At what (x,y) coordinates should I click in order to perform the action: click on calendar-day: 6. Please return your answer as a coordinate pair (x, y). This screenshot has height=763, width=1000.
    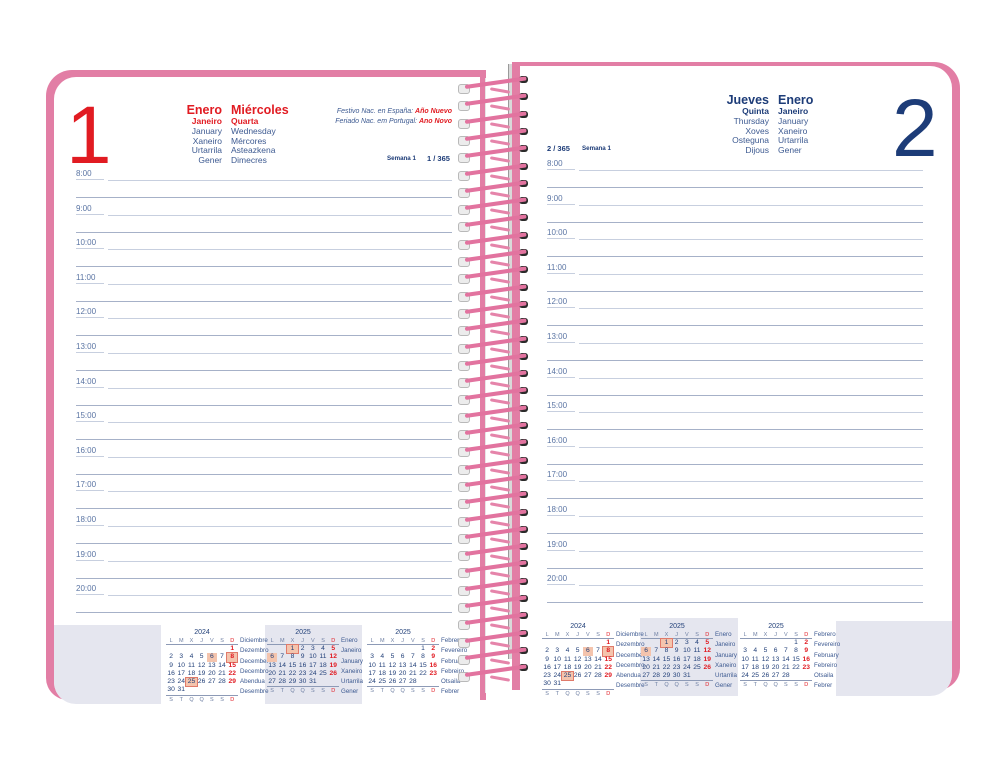
    Looking at the image, I should click on (211, 657).